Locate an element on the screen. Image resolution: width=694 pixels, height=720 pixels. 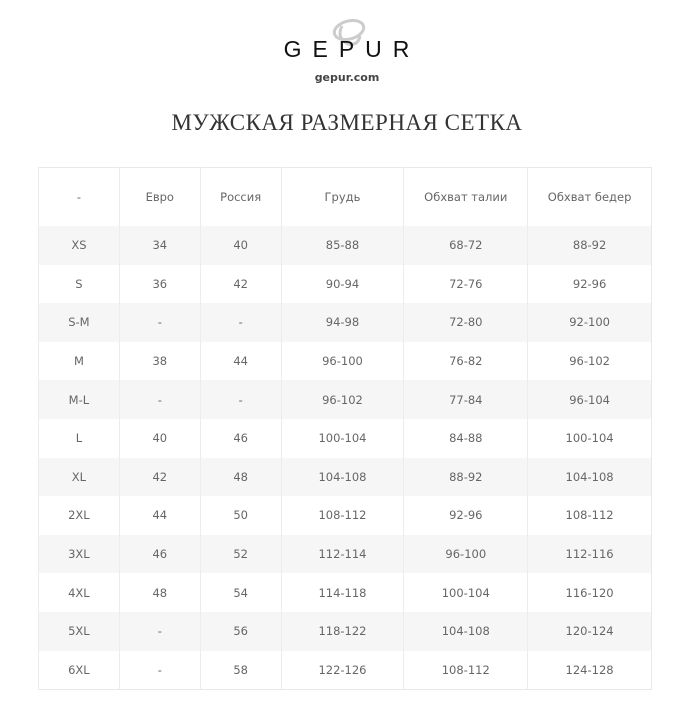
table-row: 2XL 44 50 108-112 92-96 108-112 is located at coordinates (345, 515).